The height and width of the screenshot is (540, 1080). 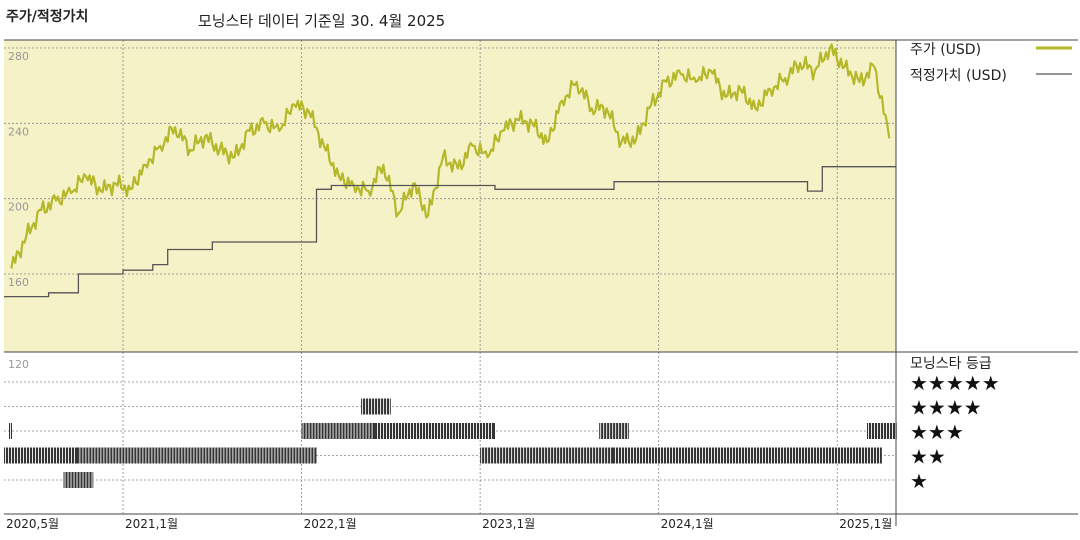 I want to click on chart-title: 주가/적정가치, so click(x=47, y=17).